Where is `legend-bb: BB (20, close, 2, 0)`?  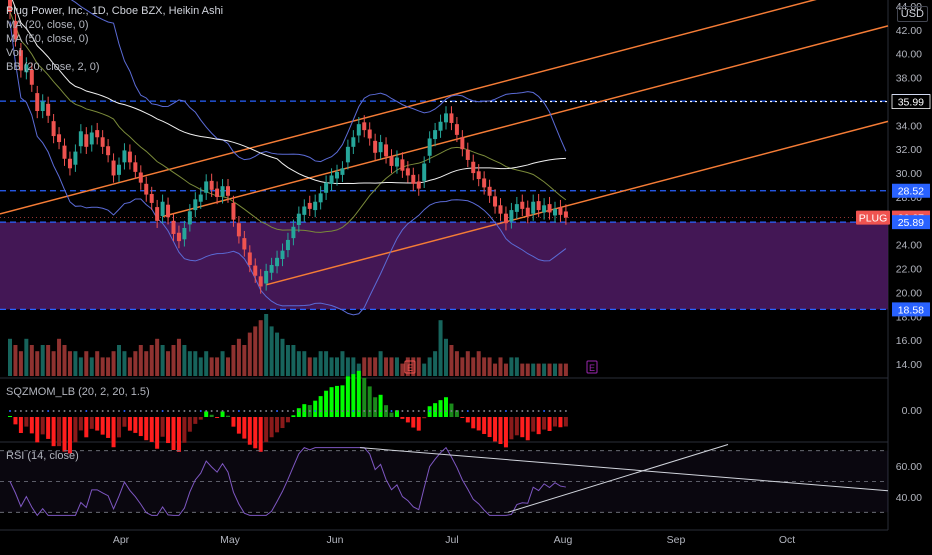
legend-bb: BB (20, close, 2, 0) is located at coordinates (53, 67).